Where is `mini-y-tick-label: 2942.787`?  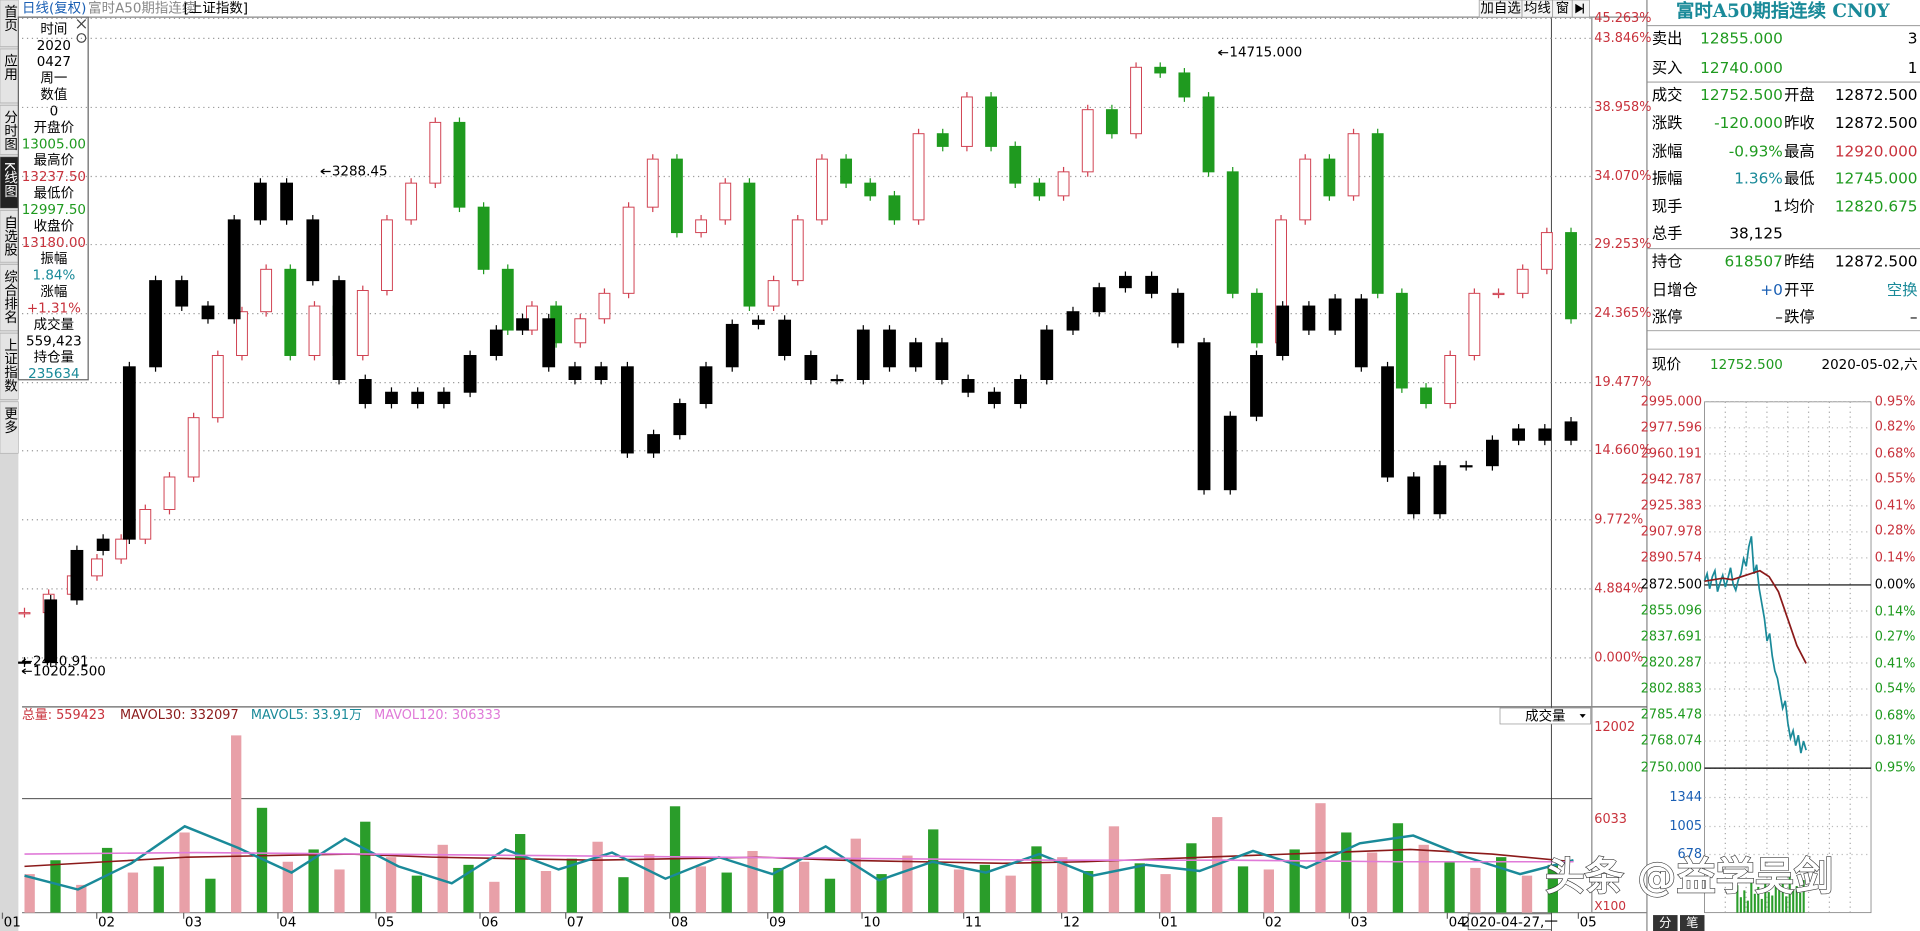 mini-y-tick-label: 2942.787 is located at coordinates (1671, 479).